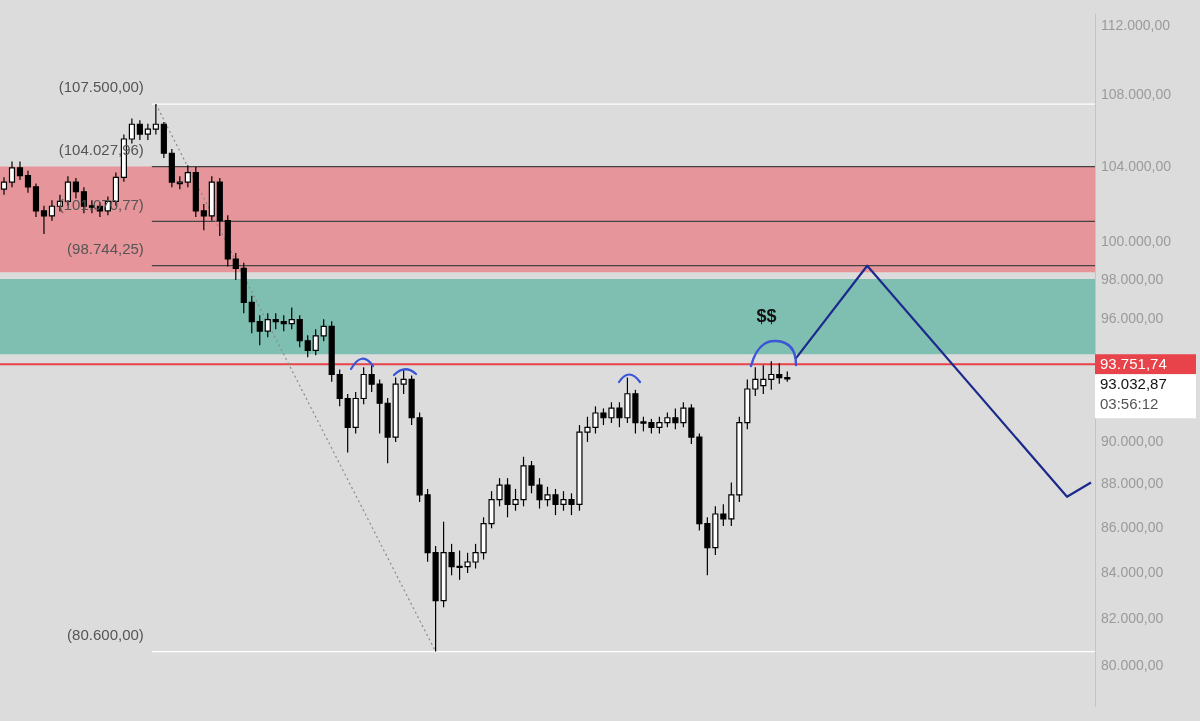 The width and height of the screenshot is (1200, 721). I want to click on y-tick-label: 100.000,00, so click(1136, 240).